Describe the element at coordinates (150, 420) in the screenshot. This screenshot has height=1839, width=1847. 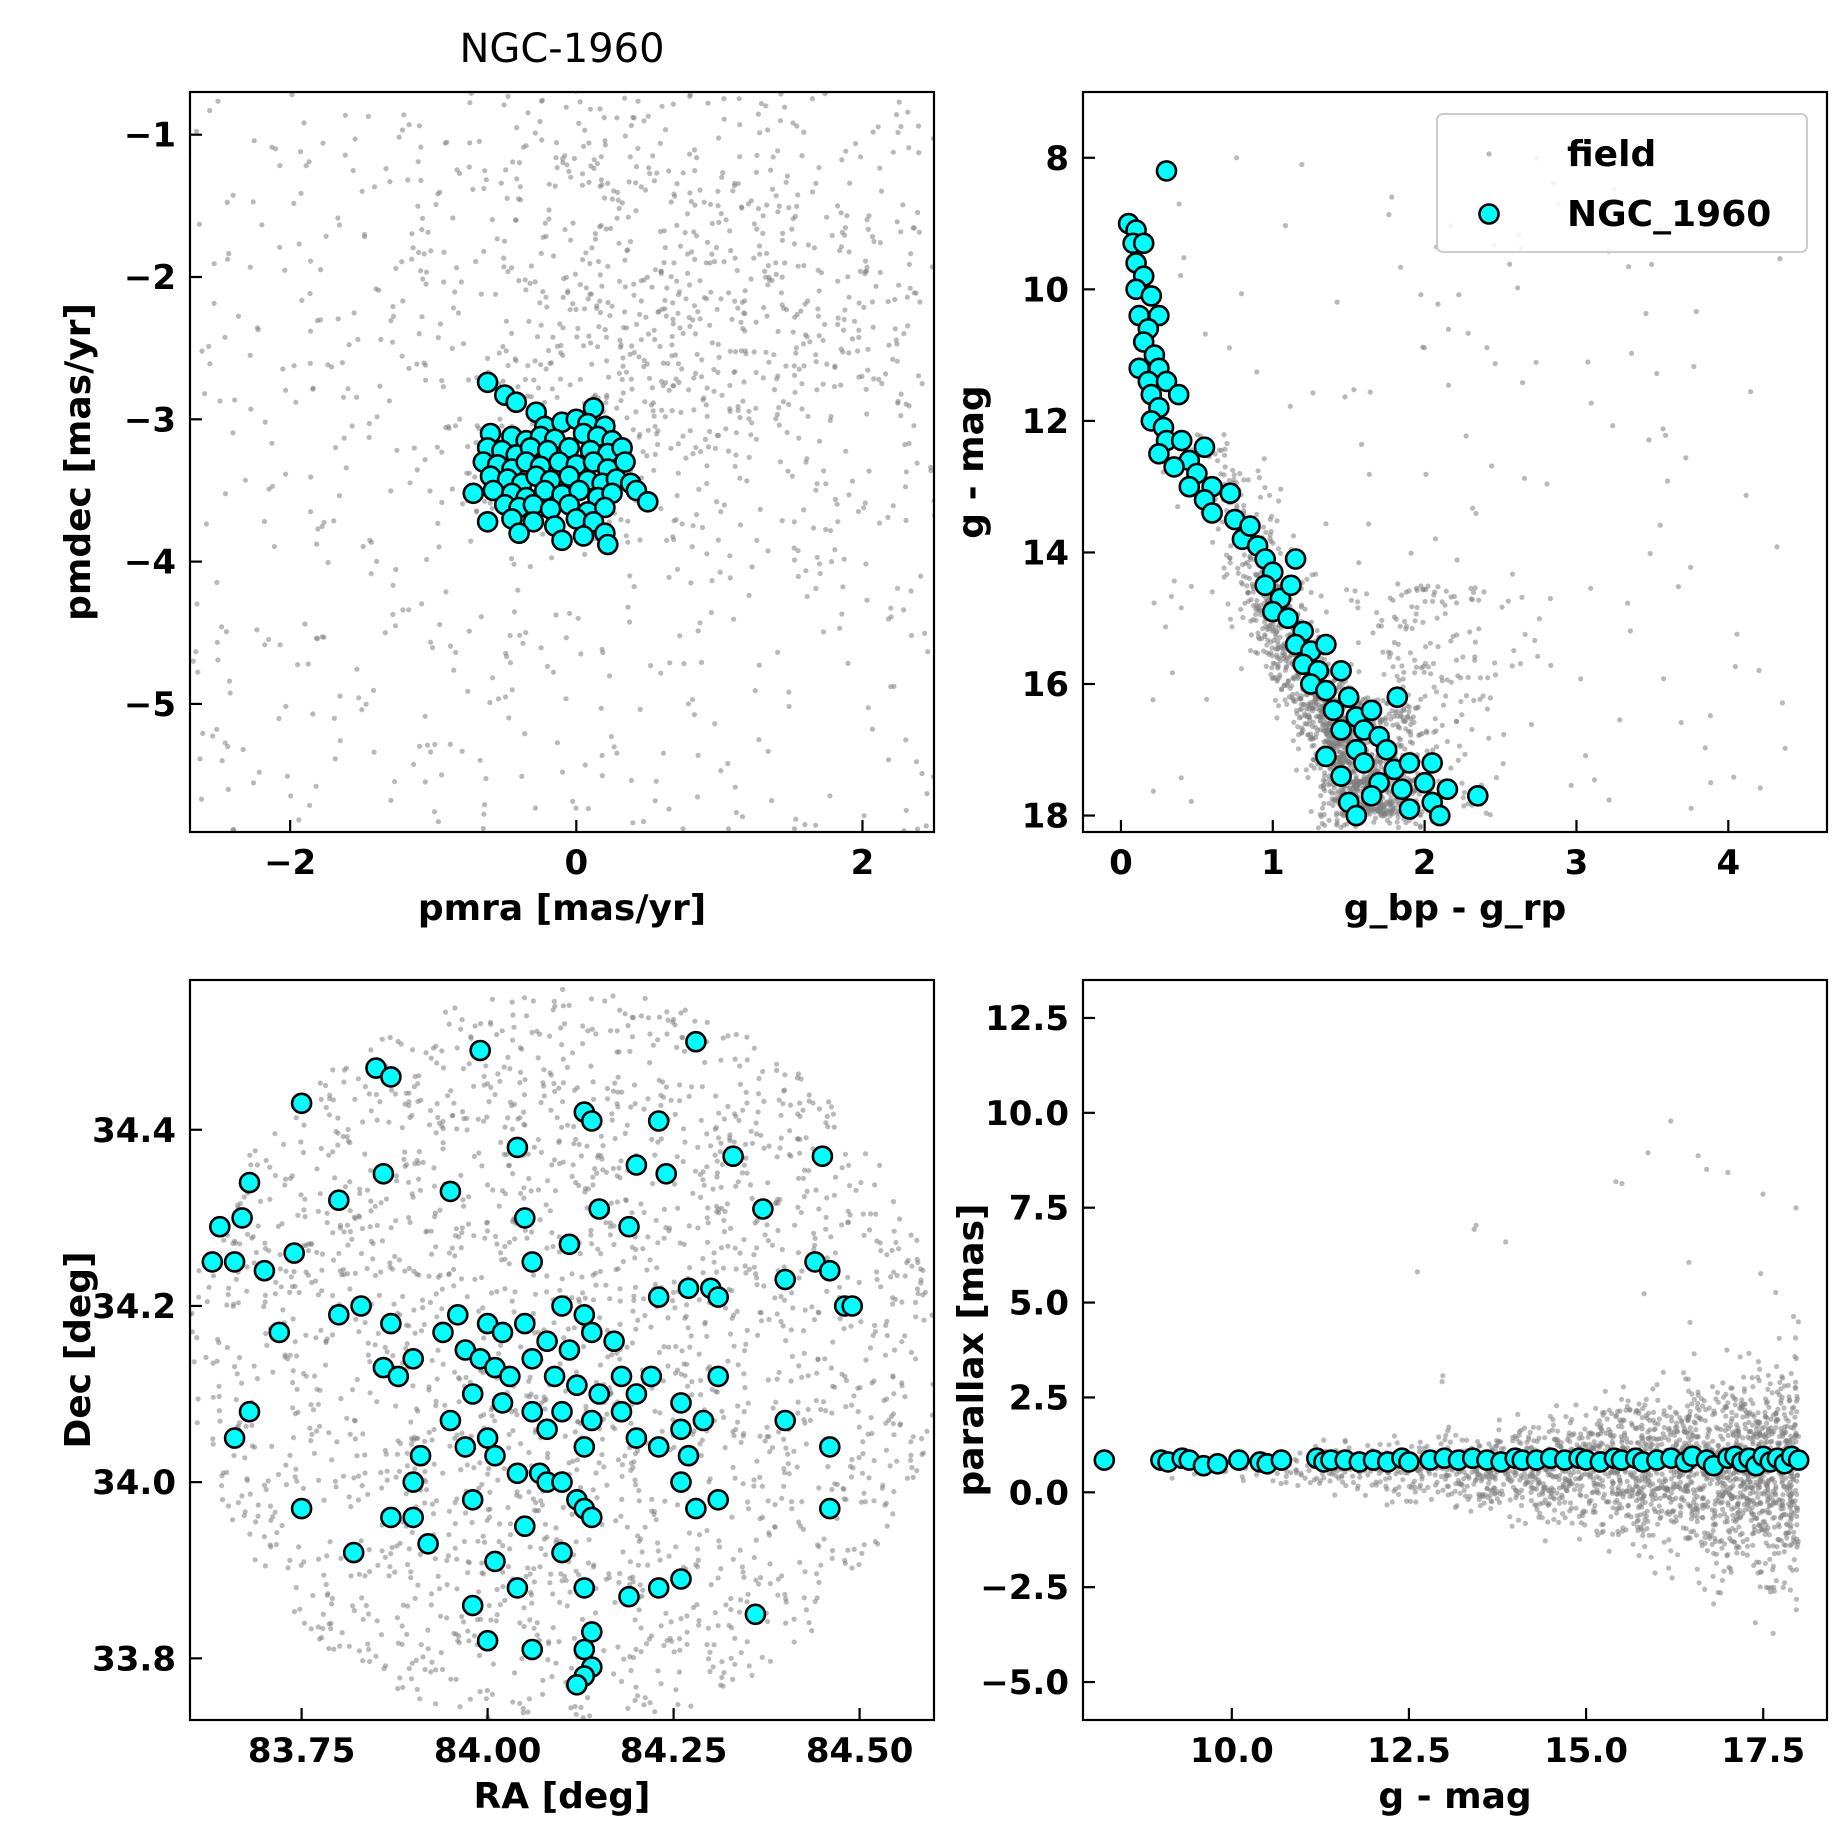
I see `y-tick-label: −3` at that location.